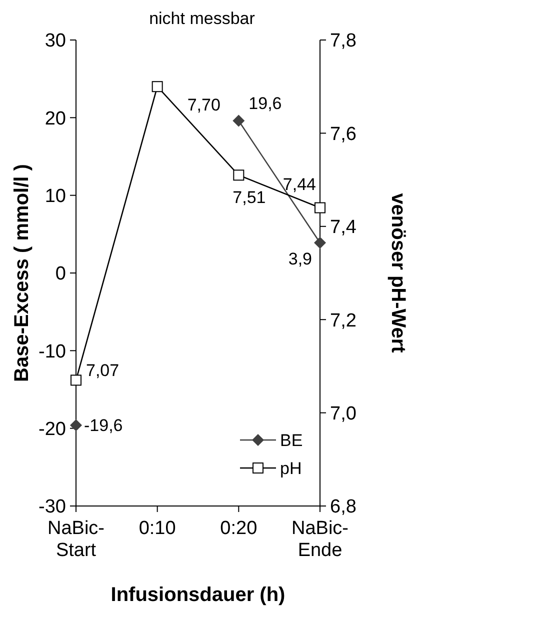 The width and height of the screenshot is (558, 637). Describe the element at coordinates (343, 134) in the screenshot. I see `y2-tick-label: 7,6` at that location.